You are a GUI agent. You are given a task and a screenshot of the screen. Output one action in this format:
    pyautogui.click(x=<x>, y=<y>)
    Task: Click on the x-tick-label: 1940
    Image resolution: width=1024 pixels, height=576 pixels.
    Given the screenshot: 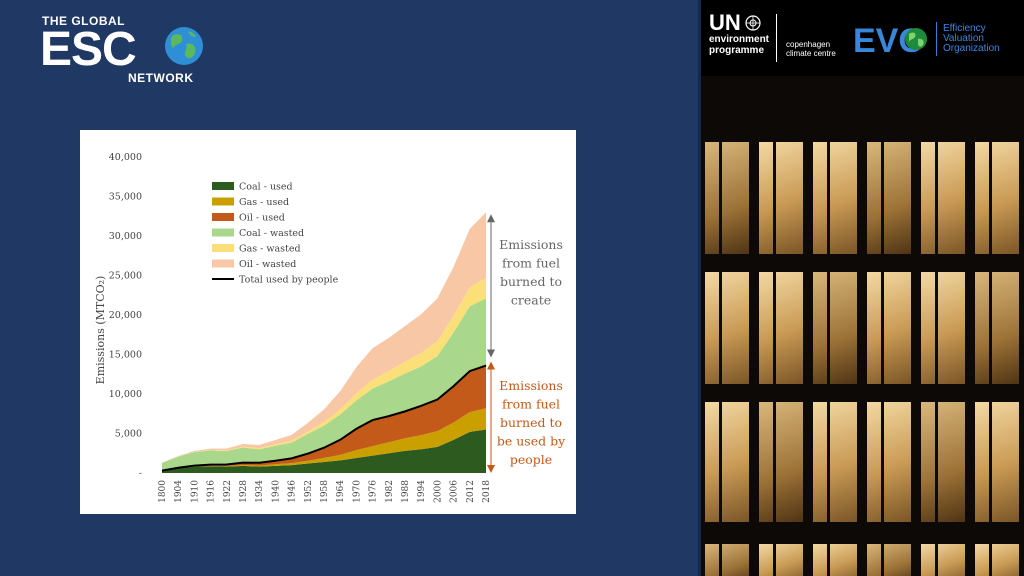 What is the action you would take?
    pyautogui.click(x=276, y=491)
    